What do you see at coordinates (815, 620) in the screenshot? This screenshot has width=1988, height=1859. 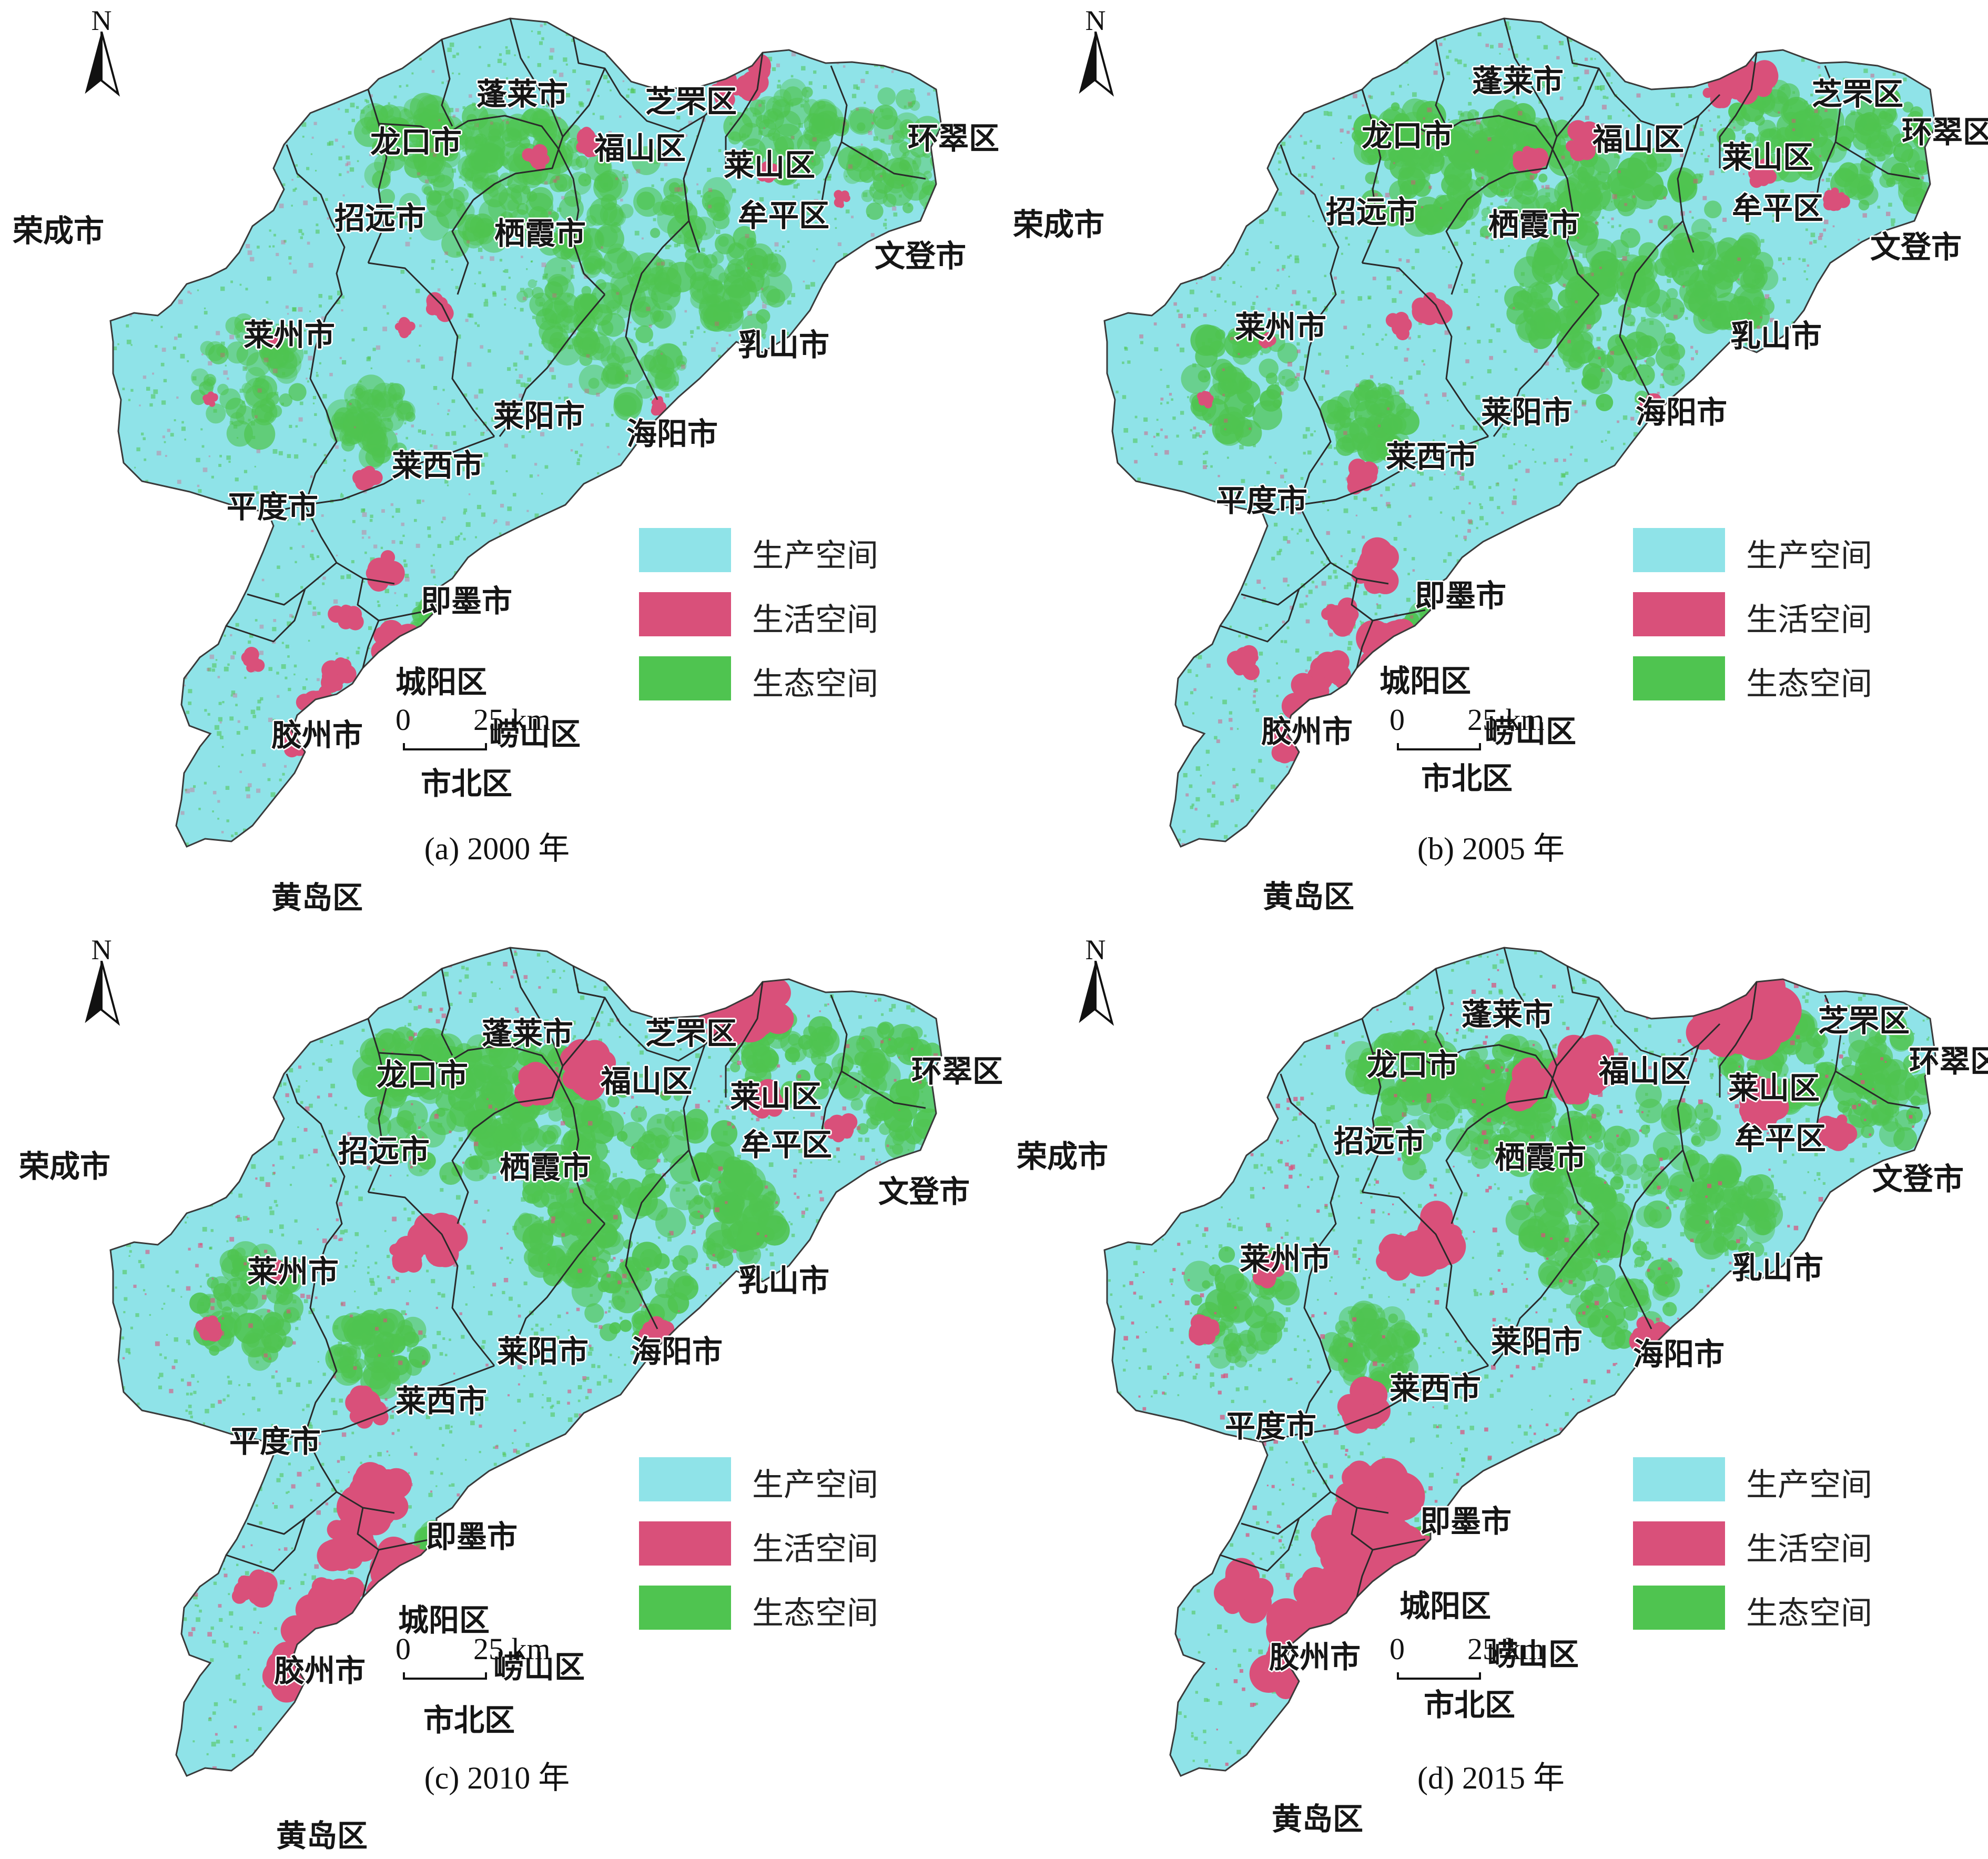 I see `legend-label: 生活空间` at bounding box center [815, 620].